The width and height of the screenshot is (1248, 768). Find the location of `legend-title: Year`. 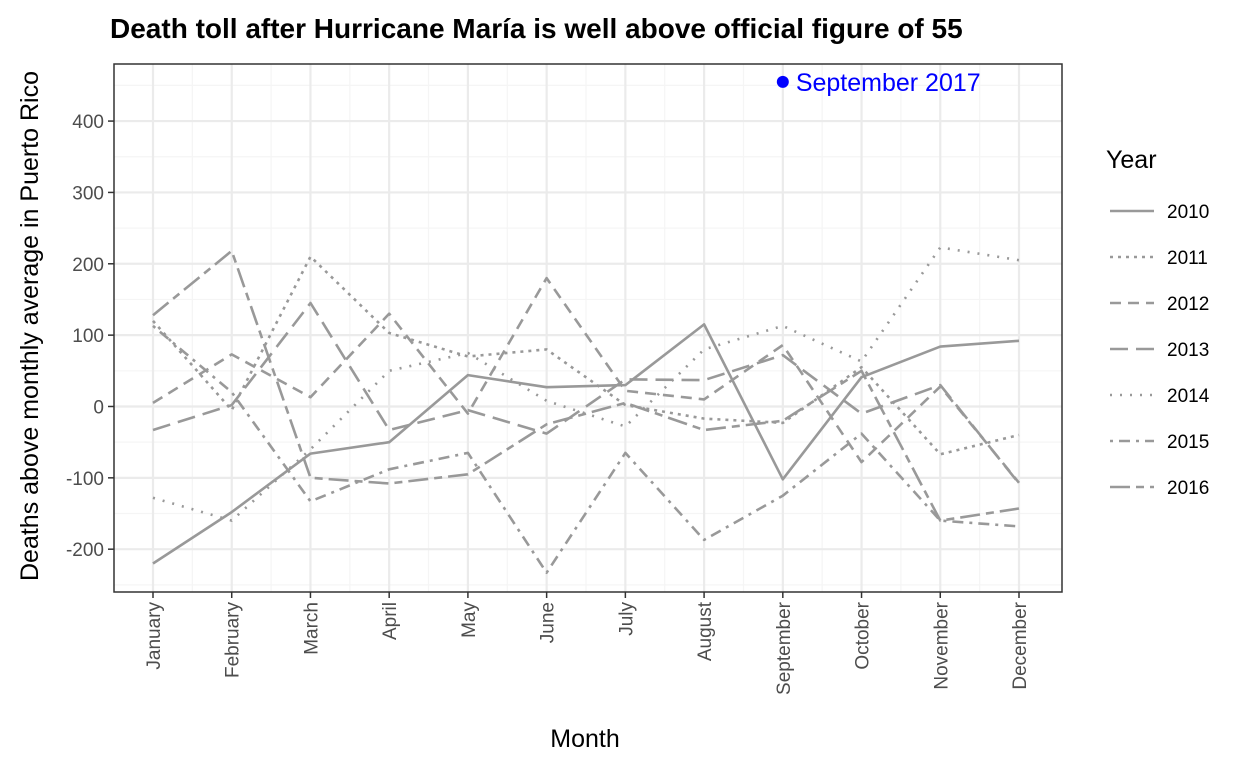

legend-title: Year is located at coordinates (1131, 160).